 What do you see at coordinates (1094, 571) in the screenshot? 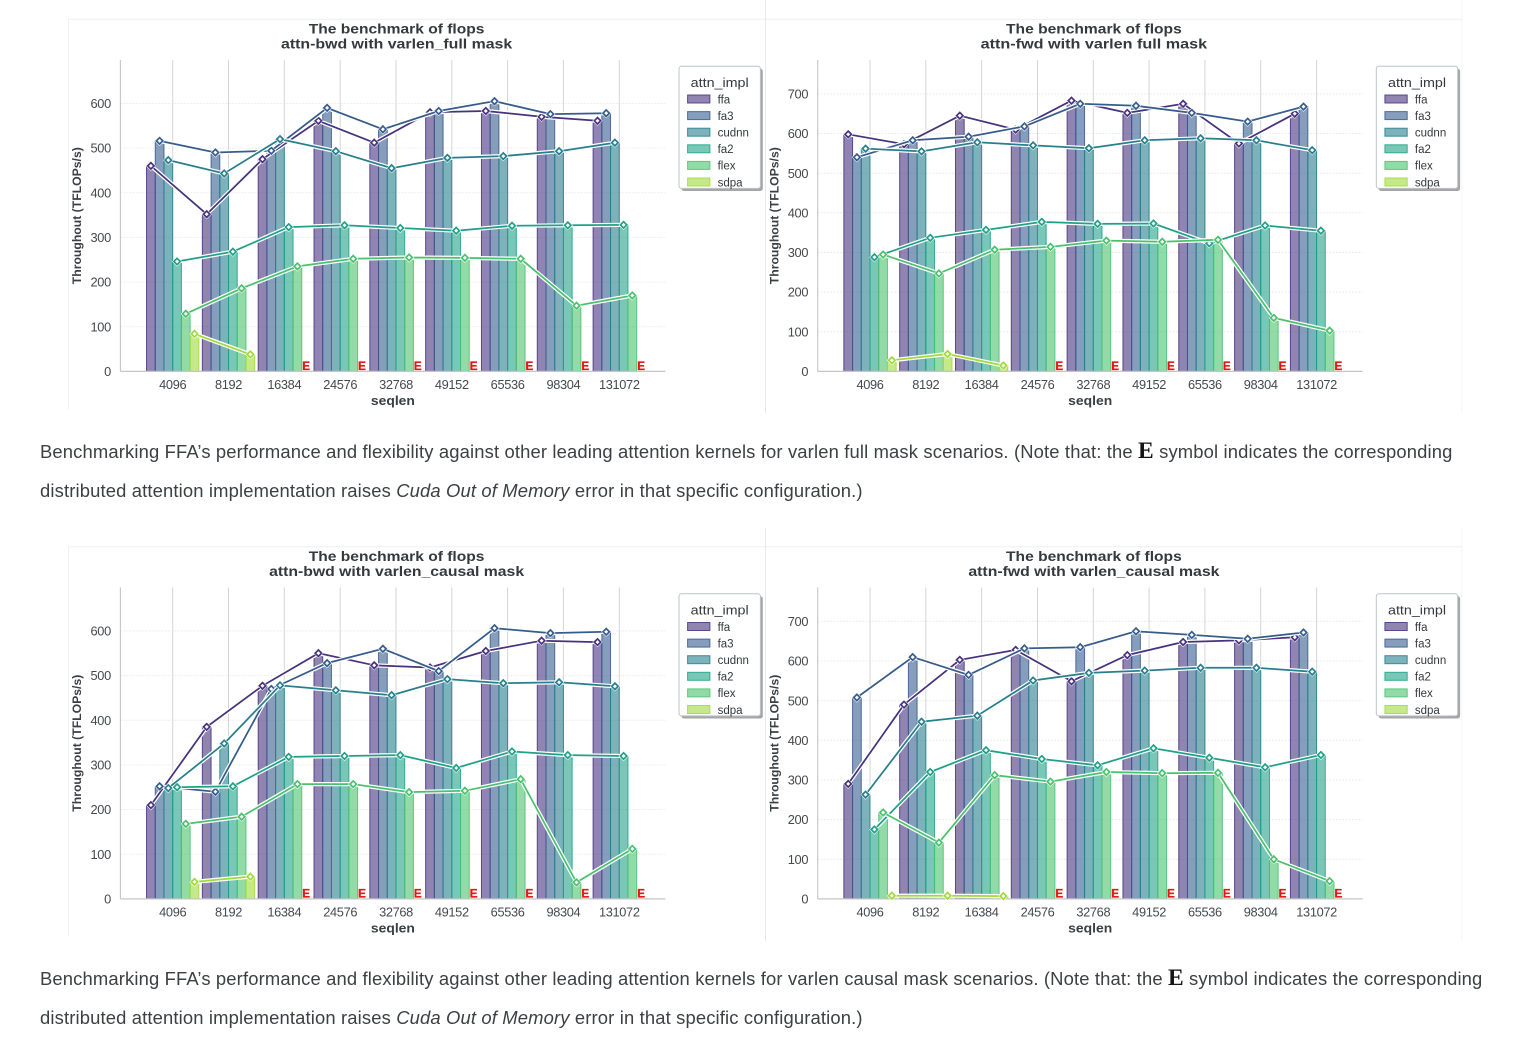
I see `svg-text:attn-fwd with varlen_causal ma: attn-fwd with varlen_causal mask` at bounding box center [1094, 571].